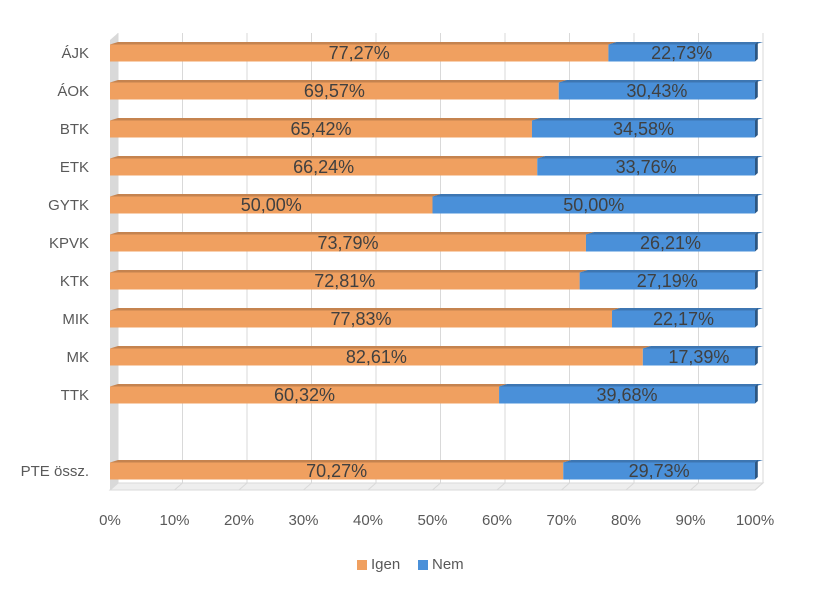  I want to click on x-tick-label: 40%, so click(368, 520).